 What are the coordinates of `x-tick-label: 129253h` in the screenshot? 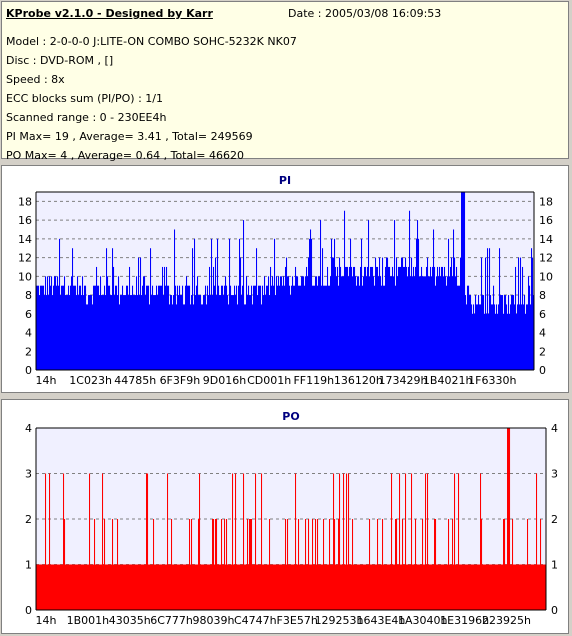 It's located at (339, 620).